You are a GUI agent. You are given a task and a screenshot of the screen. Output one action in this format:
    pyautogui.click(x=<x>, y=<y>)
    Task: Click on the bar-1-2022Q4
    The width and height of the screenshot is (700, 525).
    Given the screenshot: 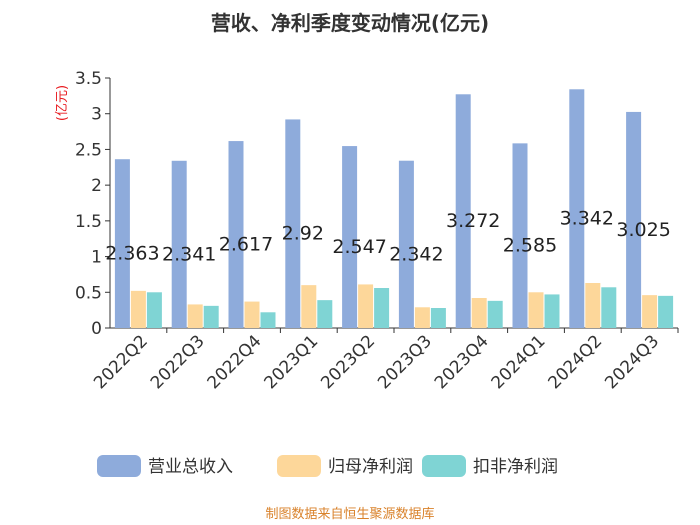 What is the action you would take?
    pyautogui.click(x=236, y=234)
    